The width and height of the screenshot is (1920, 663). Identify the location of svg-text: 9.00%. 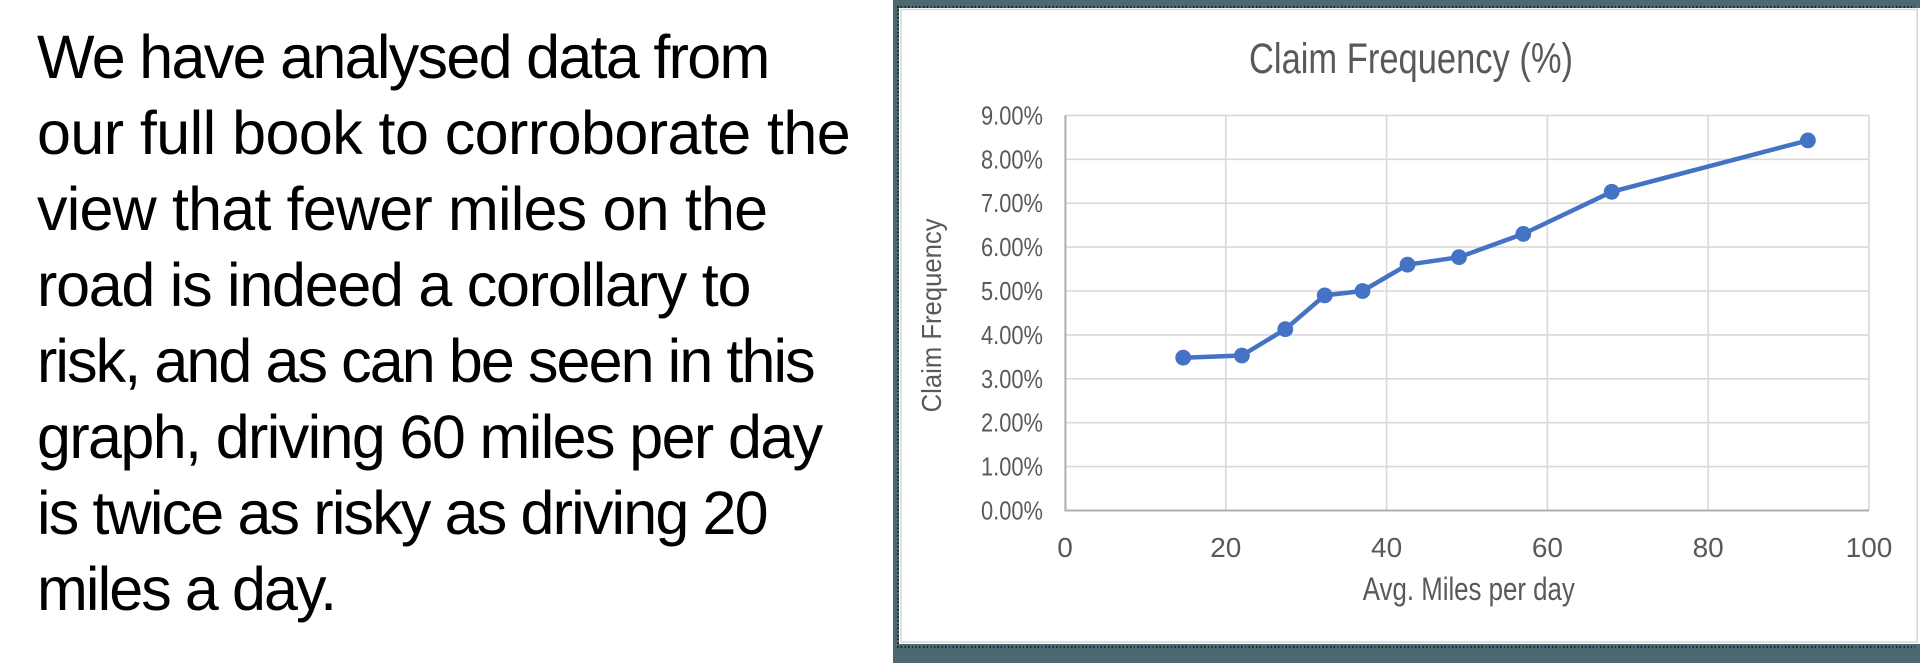
(1012, 115).